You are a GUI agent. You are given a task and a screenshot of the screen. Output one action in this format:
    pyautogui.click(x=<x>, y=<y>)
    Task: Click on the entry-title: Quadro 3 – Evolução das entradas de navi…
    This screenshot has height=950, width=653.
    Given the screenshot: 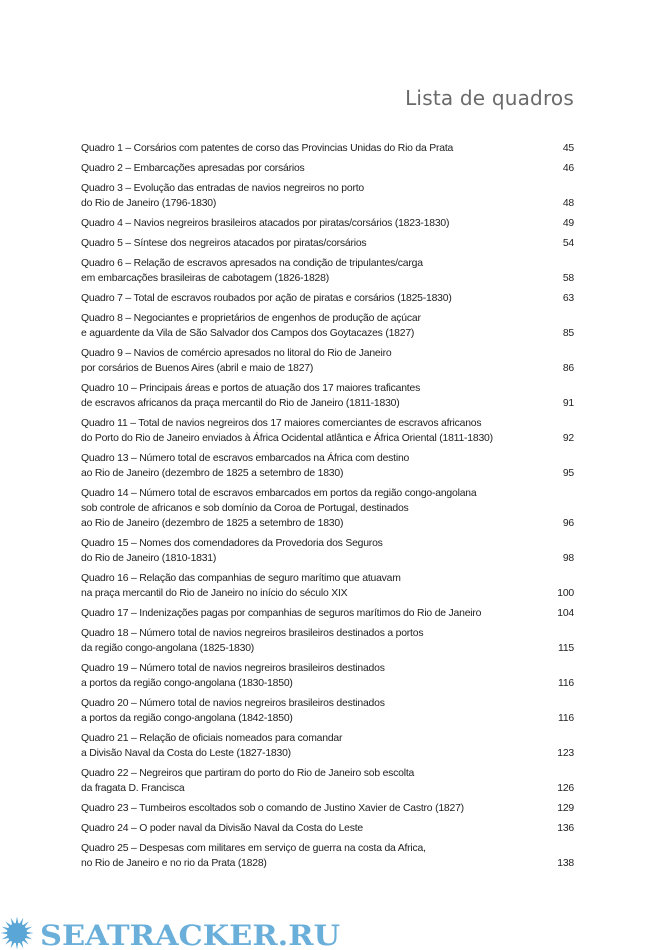 What is the action you would take?
    pyautogui.click(x=315, y=196)
    